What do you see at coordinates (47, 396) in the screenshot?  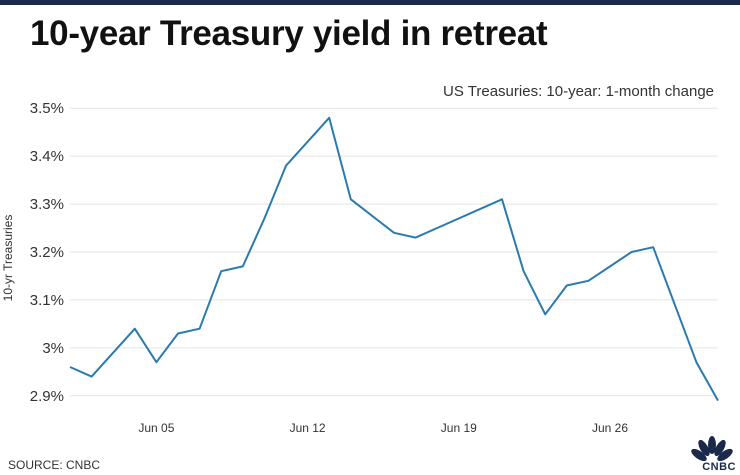 I see `y-tick-label: 2.9%` at bounding box center [47, 396].